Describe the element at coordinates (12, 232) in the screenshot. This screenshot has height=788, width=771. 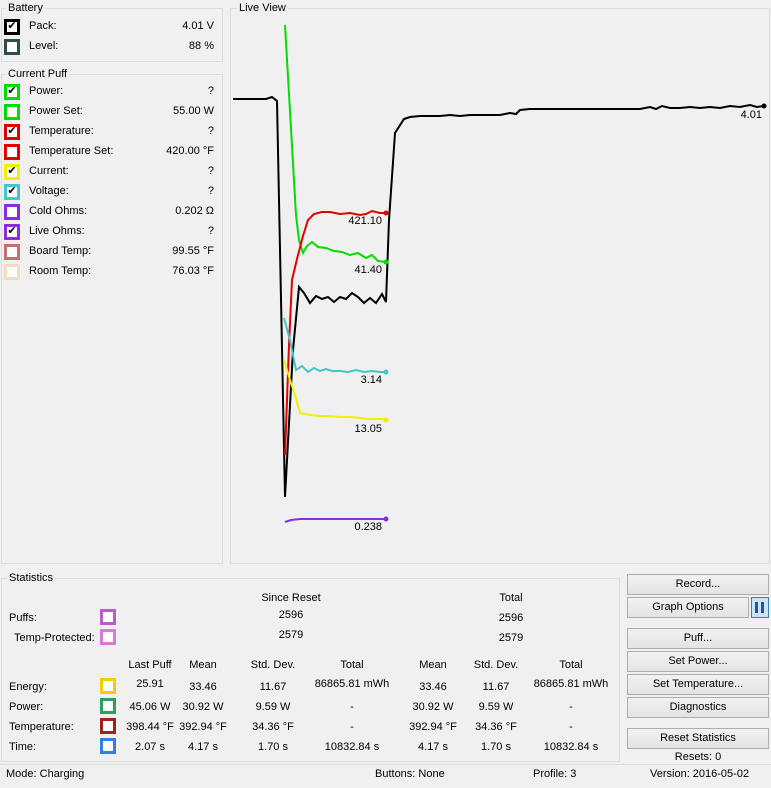
I see `live-ohms-checkbox: ✔` at that location.